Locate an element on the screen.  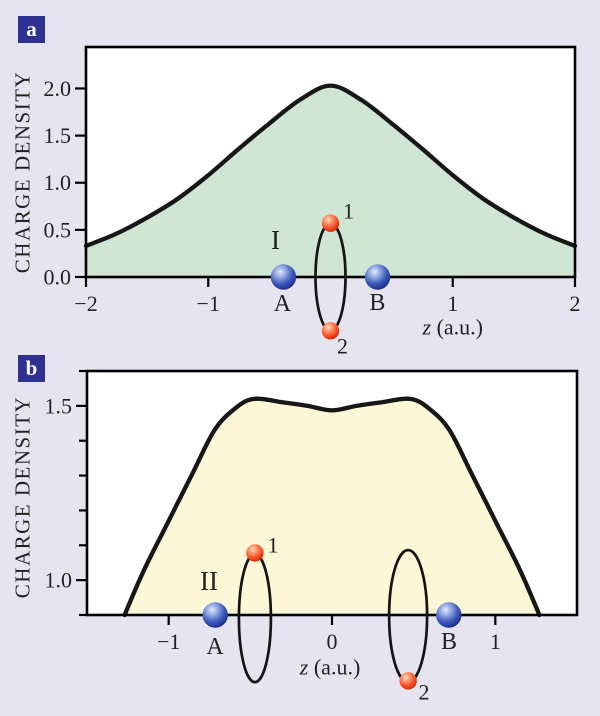
panel-a-electron-1-label: 1 is located at coordinates (348, 211).